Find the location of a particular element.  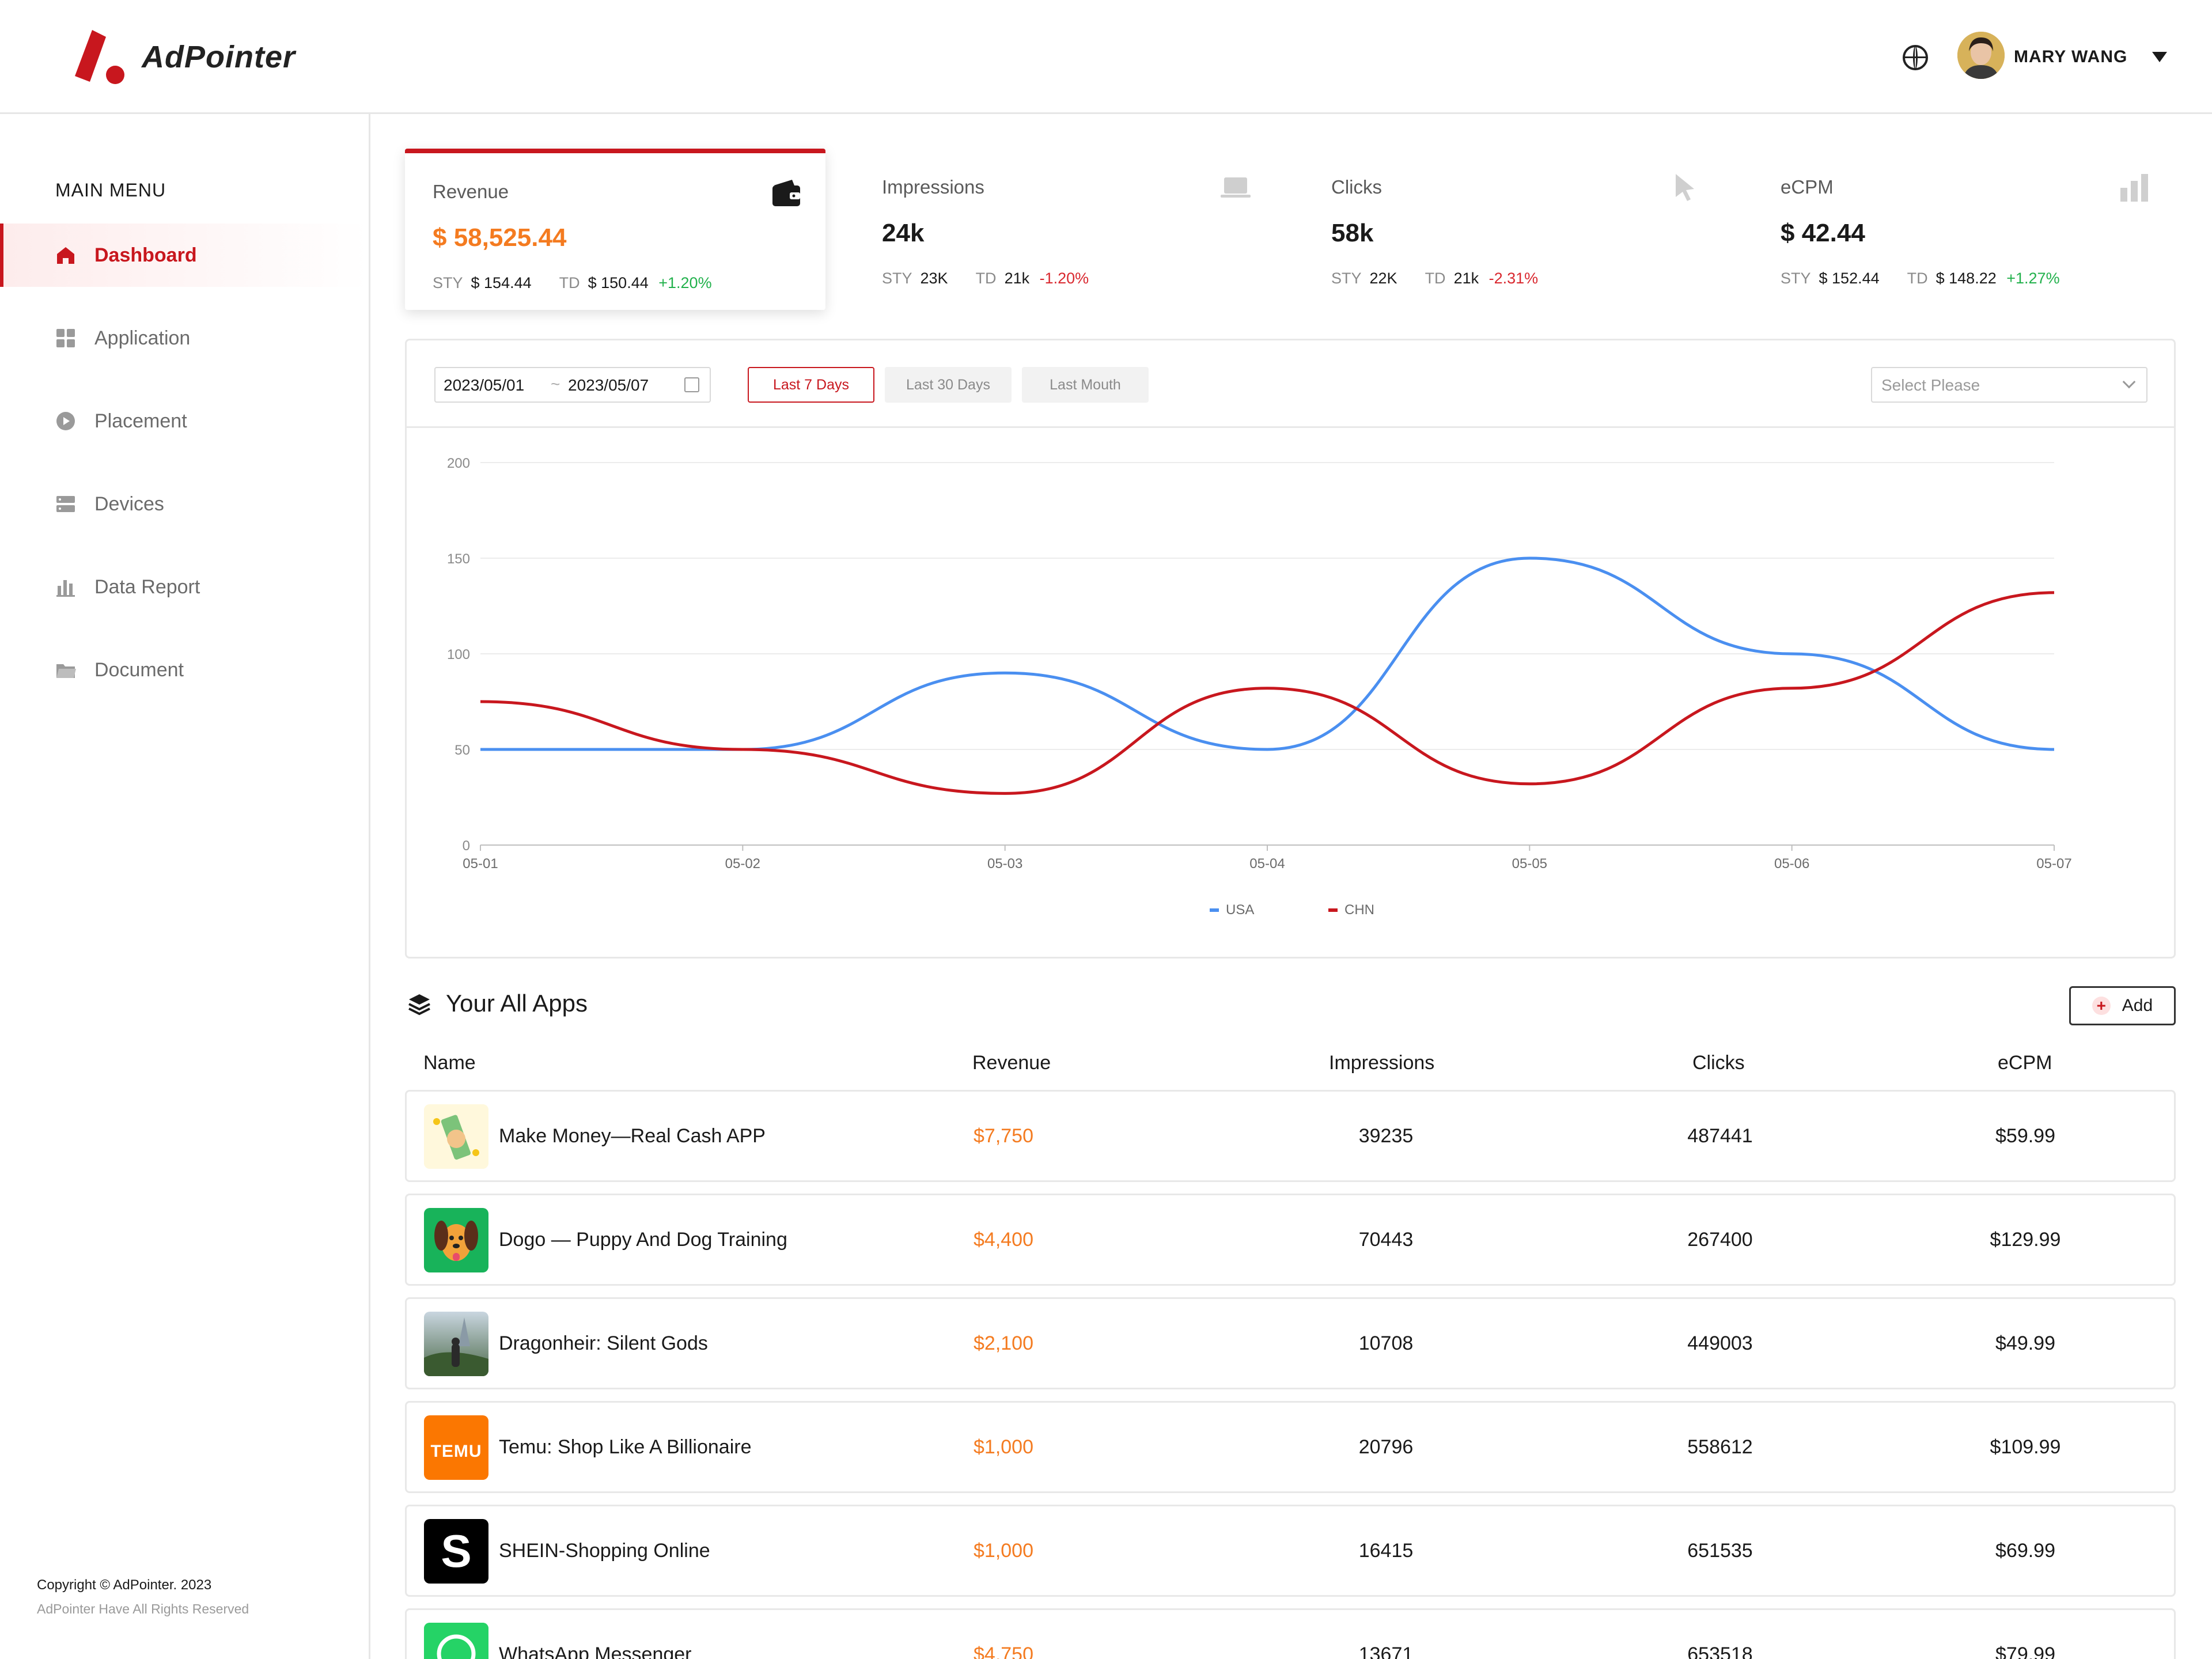

bar-chart-icon is located at coordinates (65, 588).